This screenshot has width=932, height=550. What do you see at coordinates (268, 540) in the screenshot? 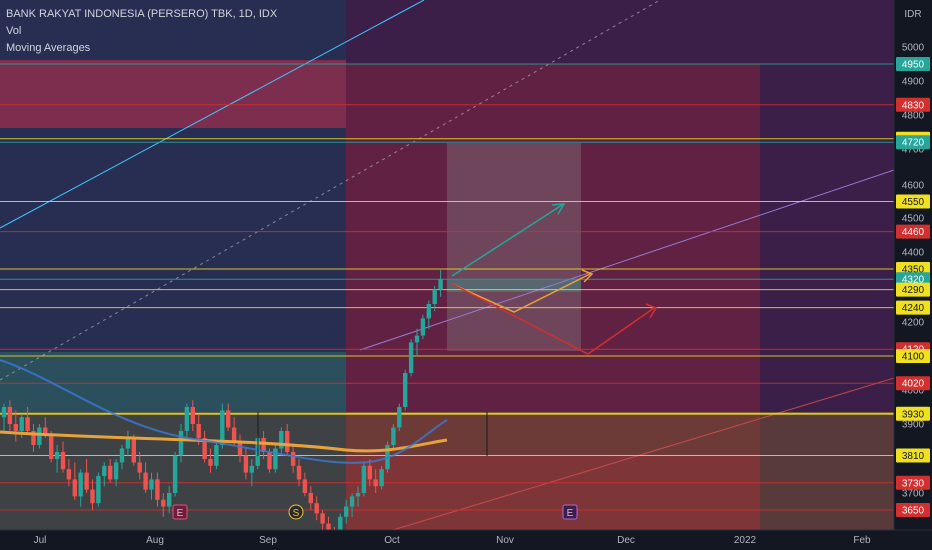
I see `x-tick-label: Sep` at bounding box center [268, 540].